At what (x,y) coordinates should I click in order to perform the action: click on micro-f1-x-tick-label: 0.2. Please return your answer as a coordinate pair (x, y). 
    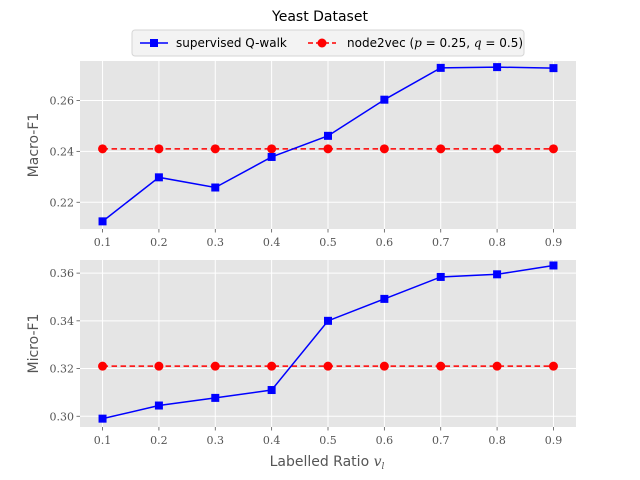
    Looking at the image, I should click on (159, 440).